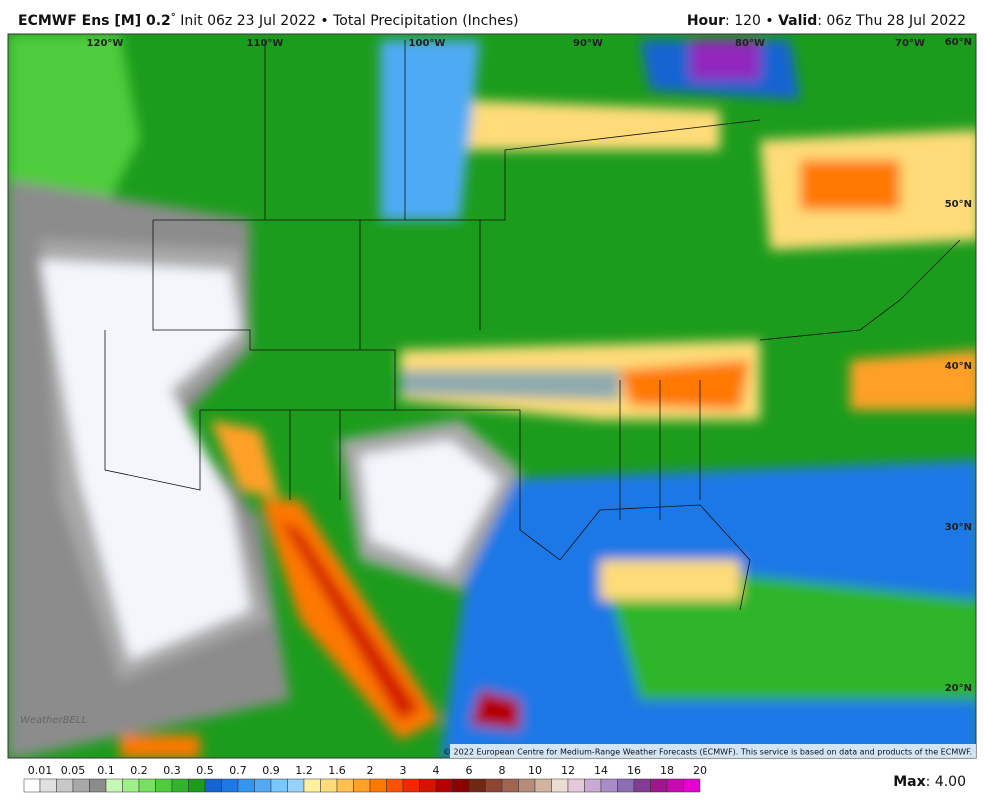 The width and height of the screenshot is (984, 808). I want to click on header-right: Hour: 120 • Valid: 06z Thu 28 Jul 2022, so click(826, 21).